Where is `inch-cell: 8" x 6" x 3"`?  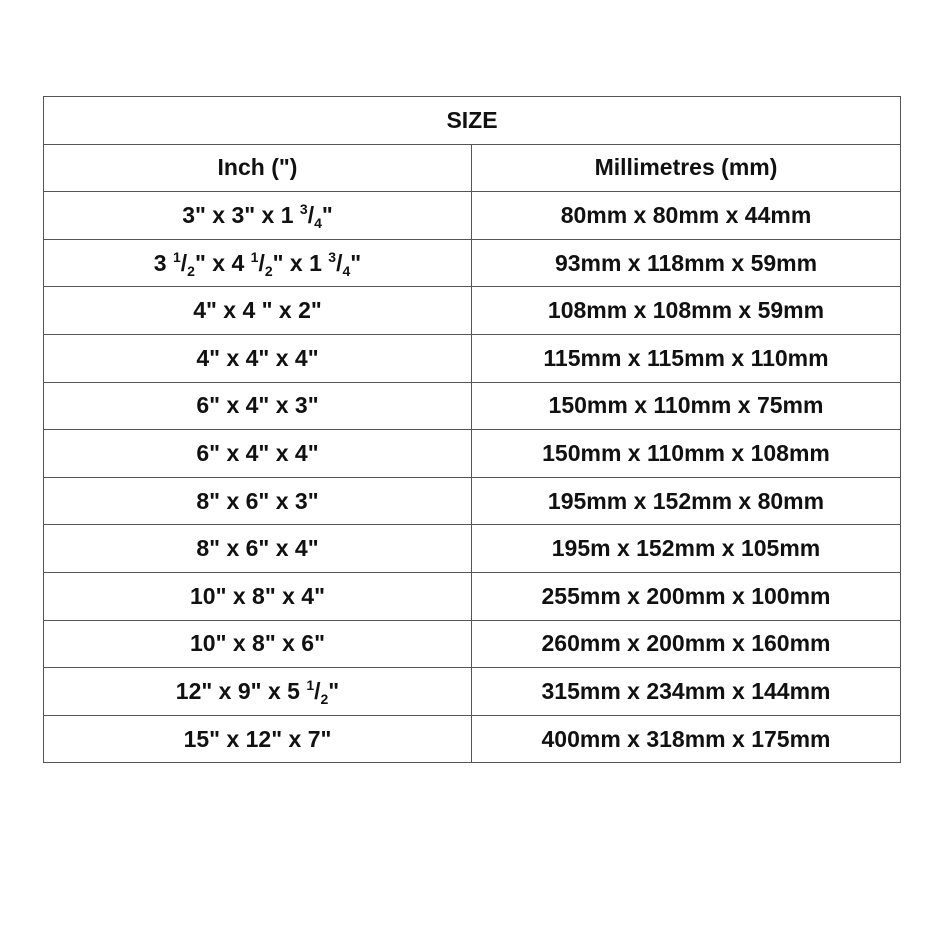
inch-cell: 8" x 6" x 3" is located at coordinates (257, 501).